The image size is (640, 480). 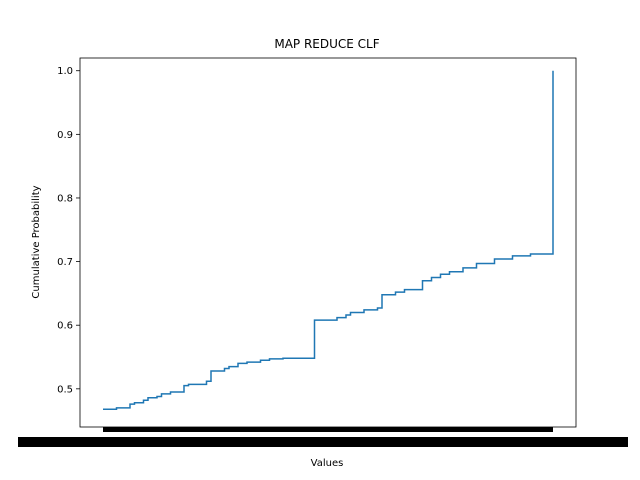 I want to click on x-tick-marks, so click(x=328, y=429).